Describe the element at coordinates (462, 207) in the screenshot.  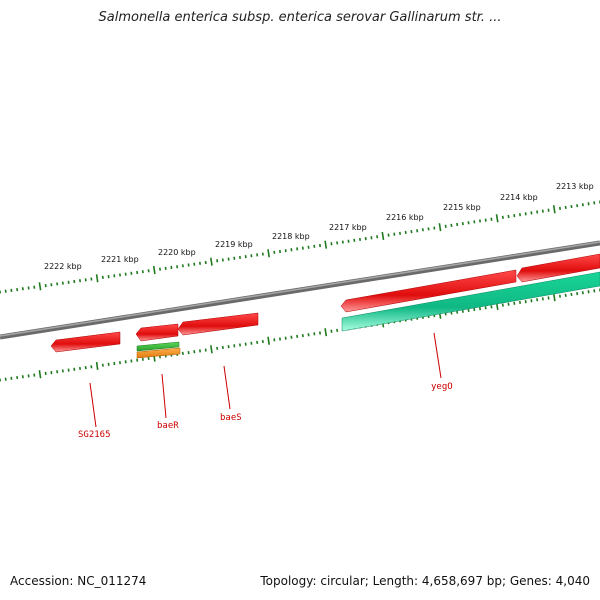
I see `kbp-label: 2215 kbp` at that location.